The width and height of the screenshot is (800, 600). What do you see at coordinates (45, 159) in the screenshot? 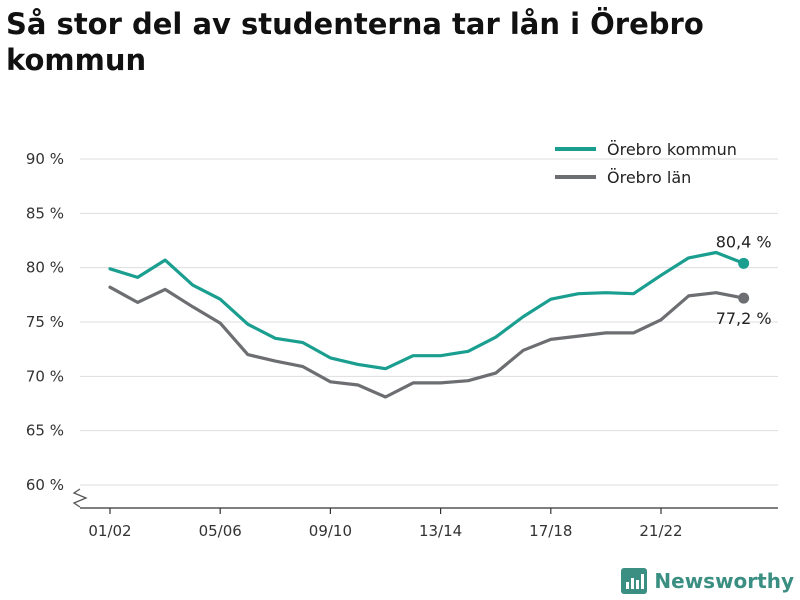
I see `y-tick-label: 90 %` at bounding box center [45, 159].